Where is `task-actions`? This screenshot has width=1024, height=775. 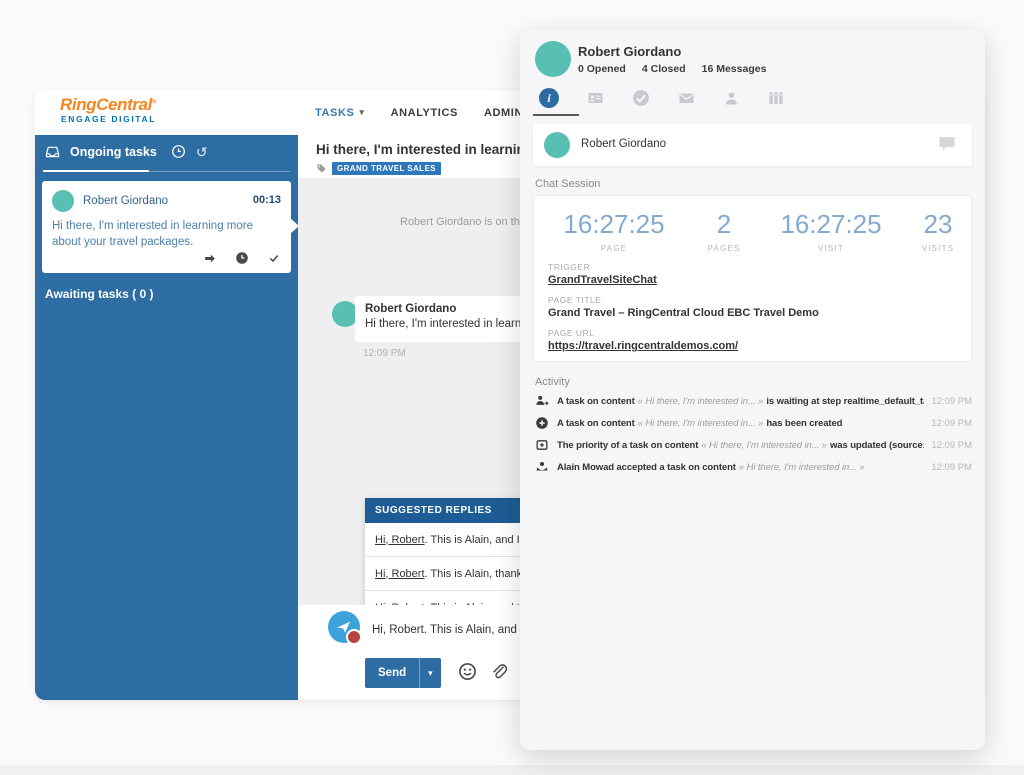
task-actions is located at coordinates (242, 258).